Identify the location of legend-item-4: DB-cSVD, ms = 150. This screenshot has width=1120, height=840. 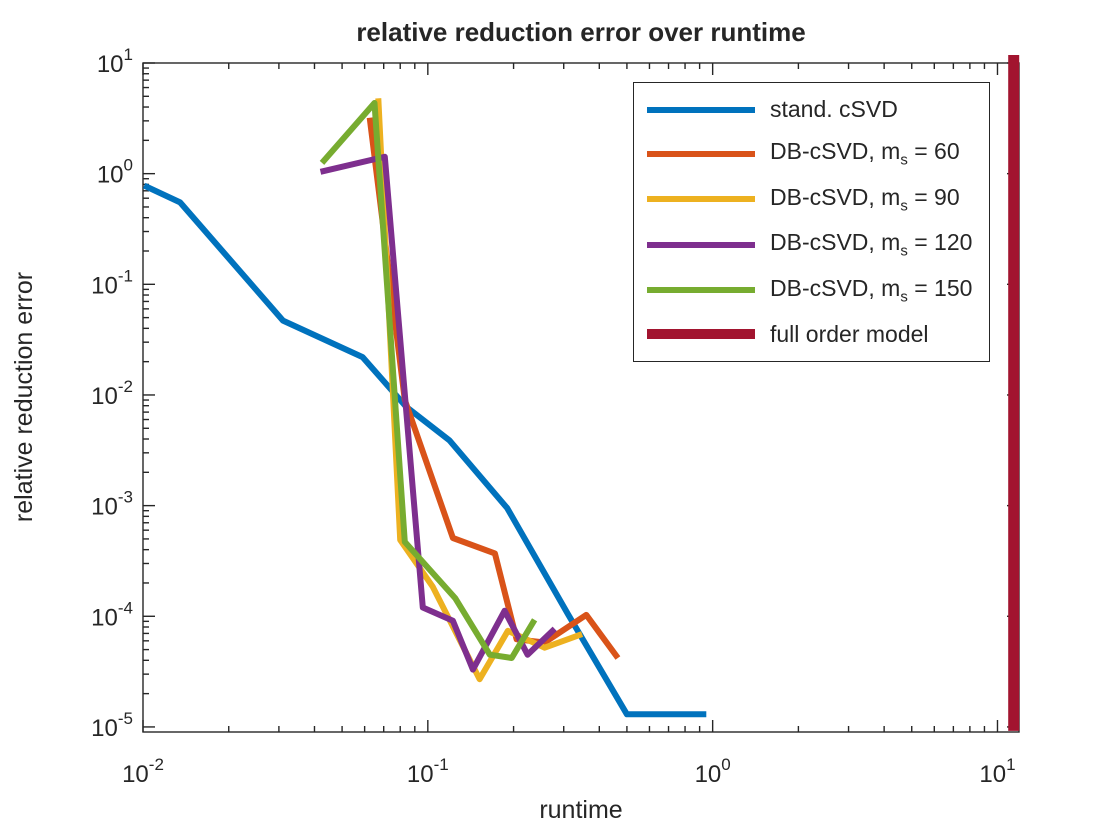
(811, 290).